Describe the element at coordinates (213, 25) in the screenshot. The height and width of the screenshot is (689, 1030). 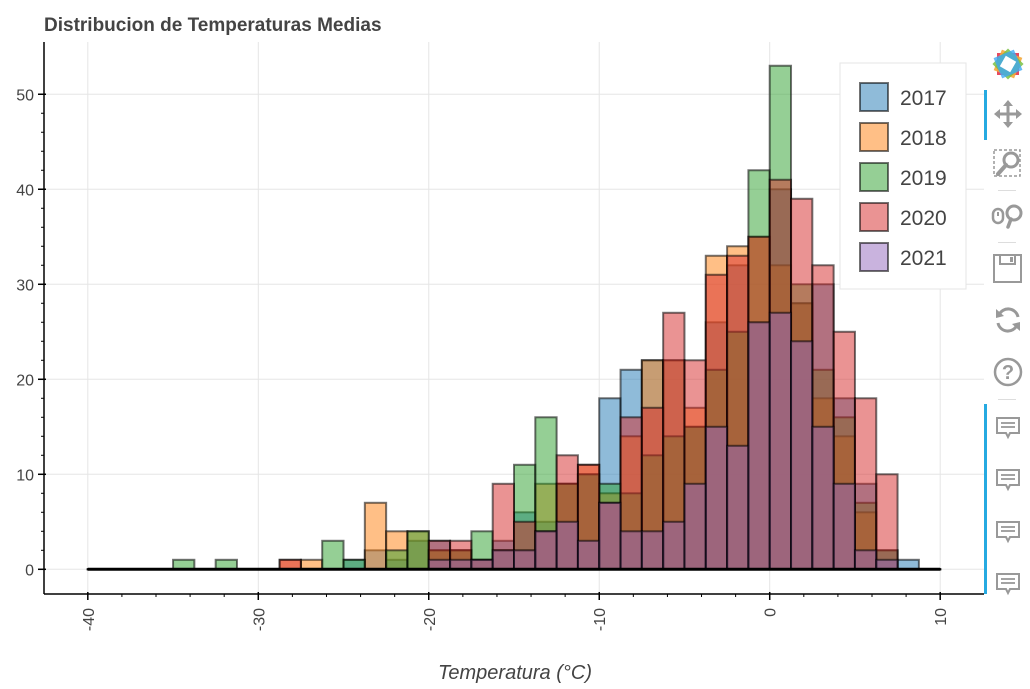
I see `chart-title: Distribucion de Temperaturas Medias` at that location.